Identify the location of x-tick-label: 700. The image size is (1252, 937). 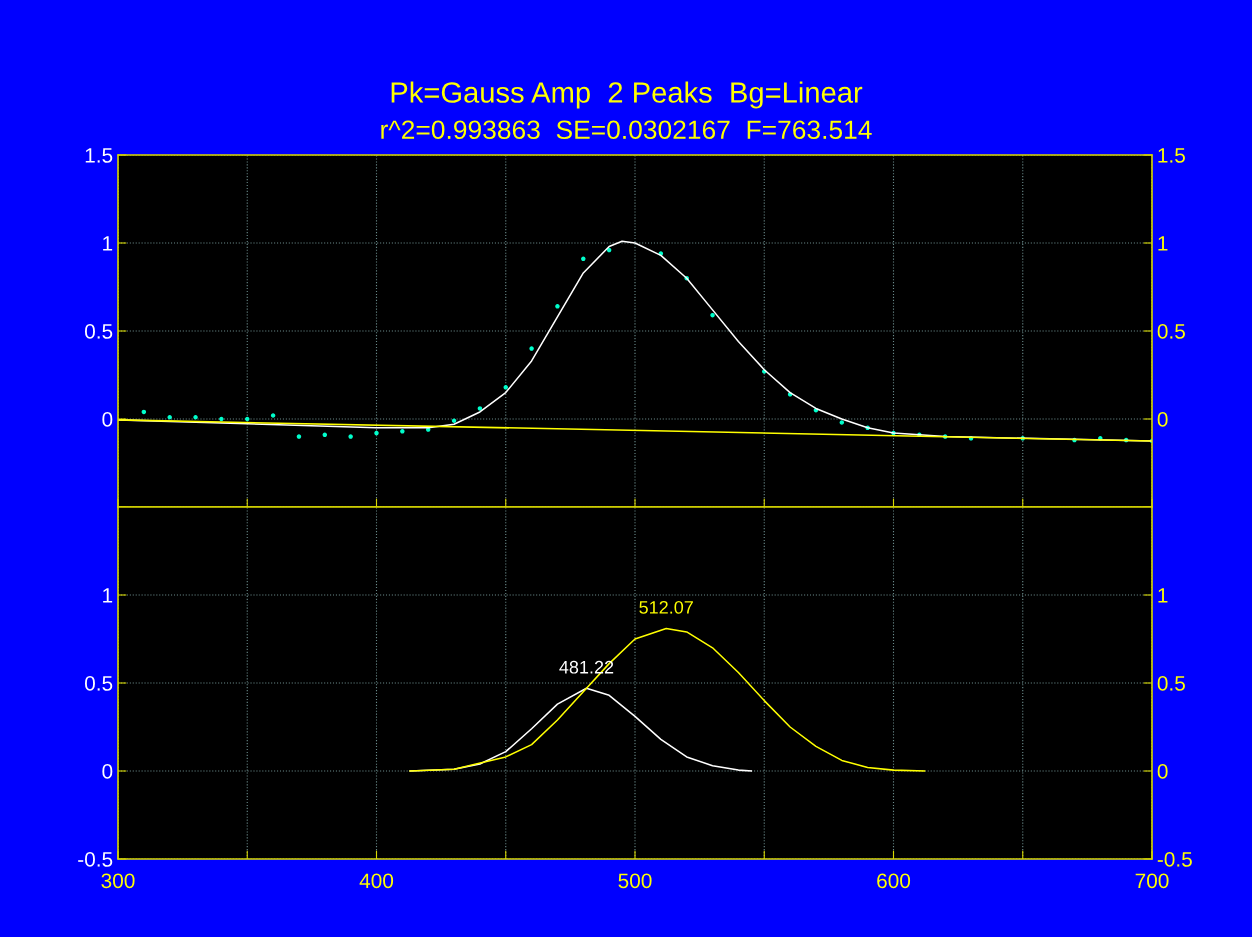
(1152, 881).